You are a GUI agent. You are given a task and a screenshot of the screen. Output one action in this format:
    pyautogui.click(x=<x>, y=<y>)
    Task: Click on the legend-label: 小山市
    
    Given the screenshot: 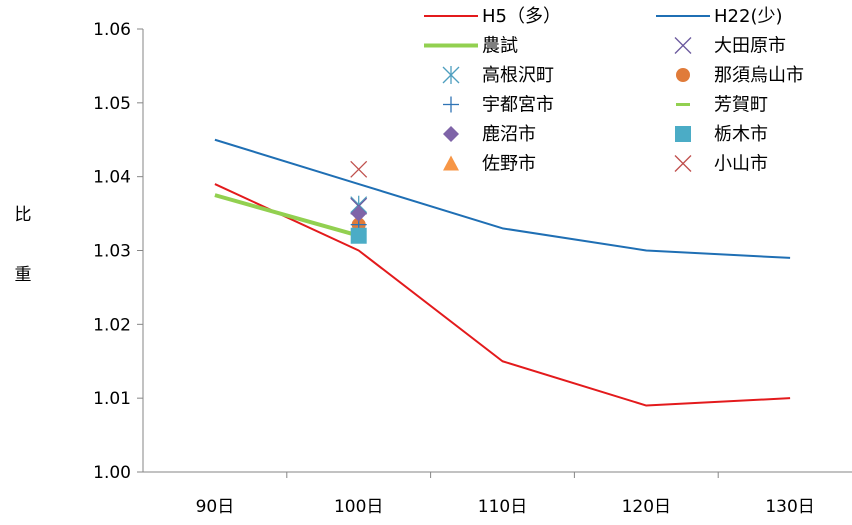 What is the action you would take?
    pyautogui.click(x=741, y=164)
    